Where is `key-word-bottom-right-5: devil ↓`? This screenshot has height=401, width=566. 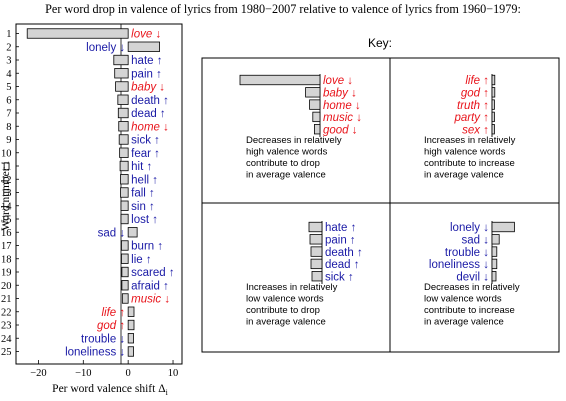
key-word-bottom-right-5: devil ↓ is located at coordinates (472, 277).